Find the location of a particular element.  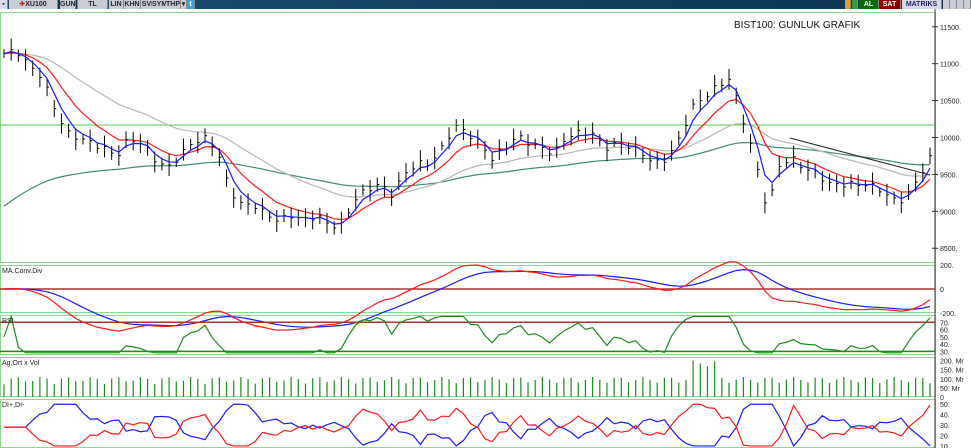

di-minus-line is located at coordinates (467, 425).